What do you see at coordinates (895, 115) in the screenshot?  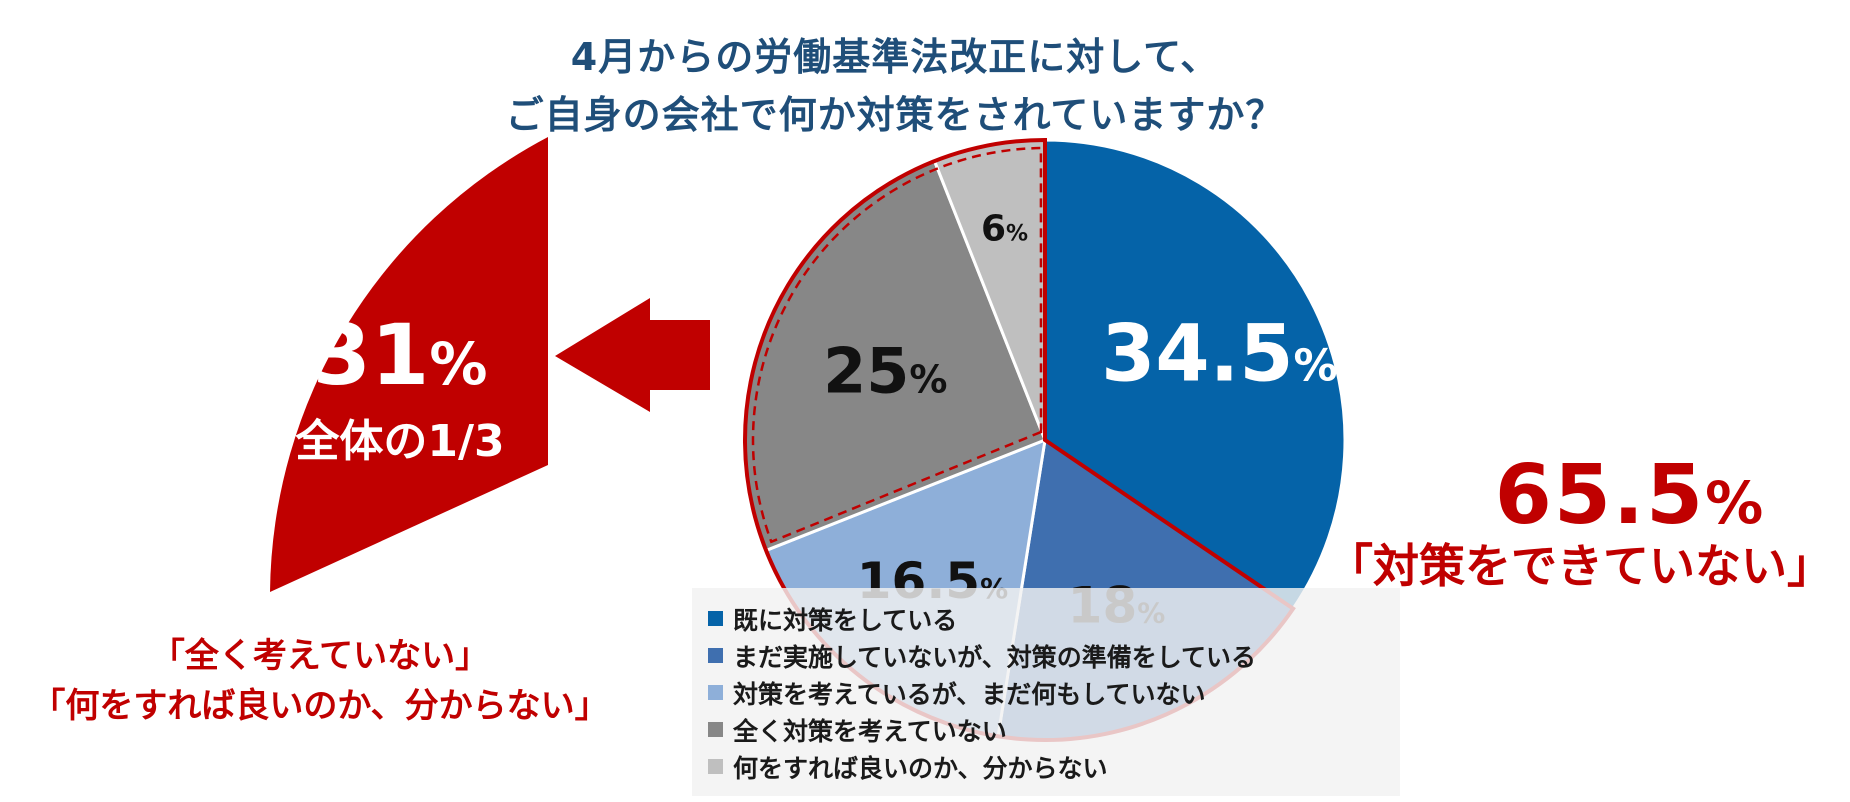 I see `chart-title-line-2: ご自身の会社で何か対策をされていますか？` at bounding box center [895, 115].